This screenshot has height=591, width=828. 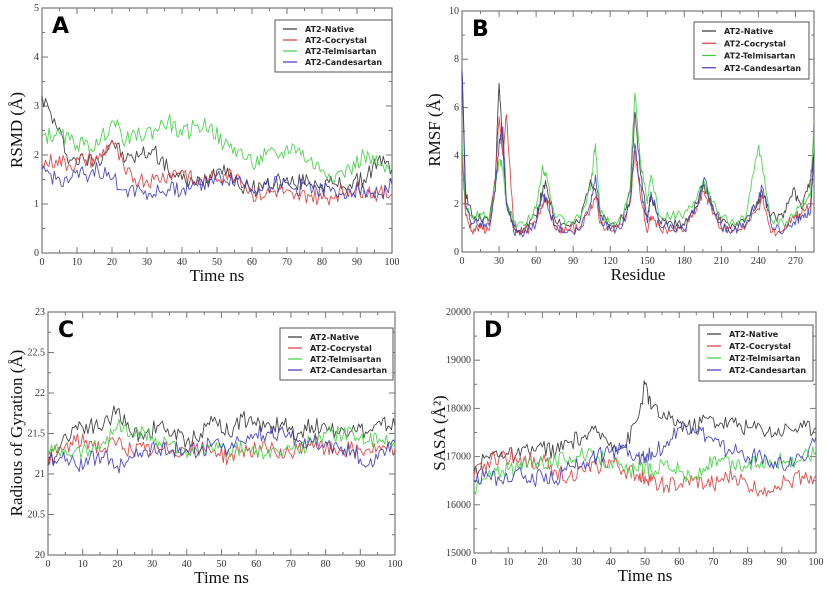 What do you see at coordinates (758, 261) in the screenshot?
I see `x-tick-label: 240` at bounding box center [758, 261].